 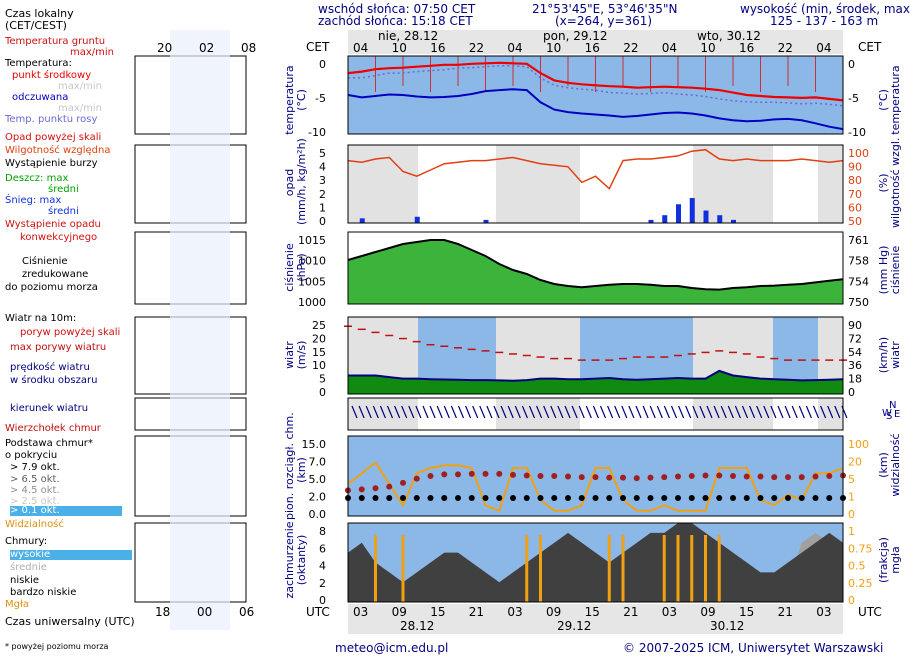 I want to click on legend-rain-avg: średni, so click(x=63, y=189).